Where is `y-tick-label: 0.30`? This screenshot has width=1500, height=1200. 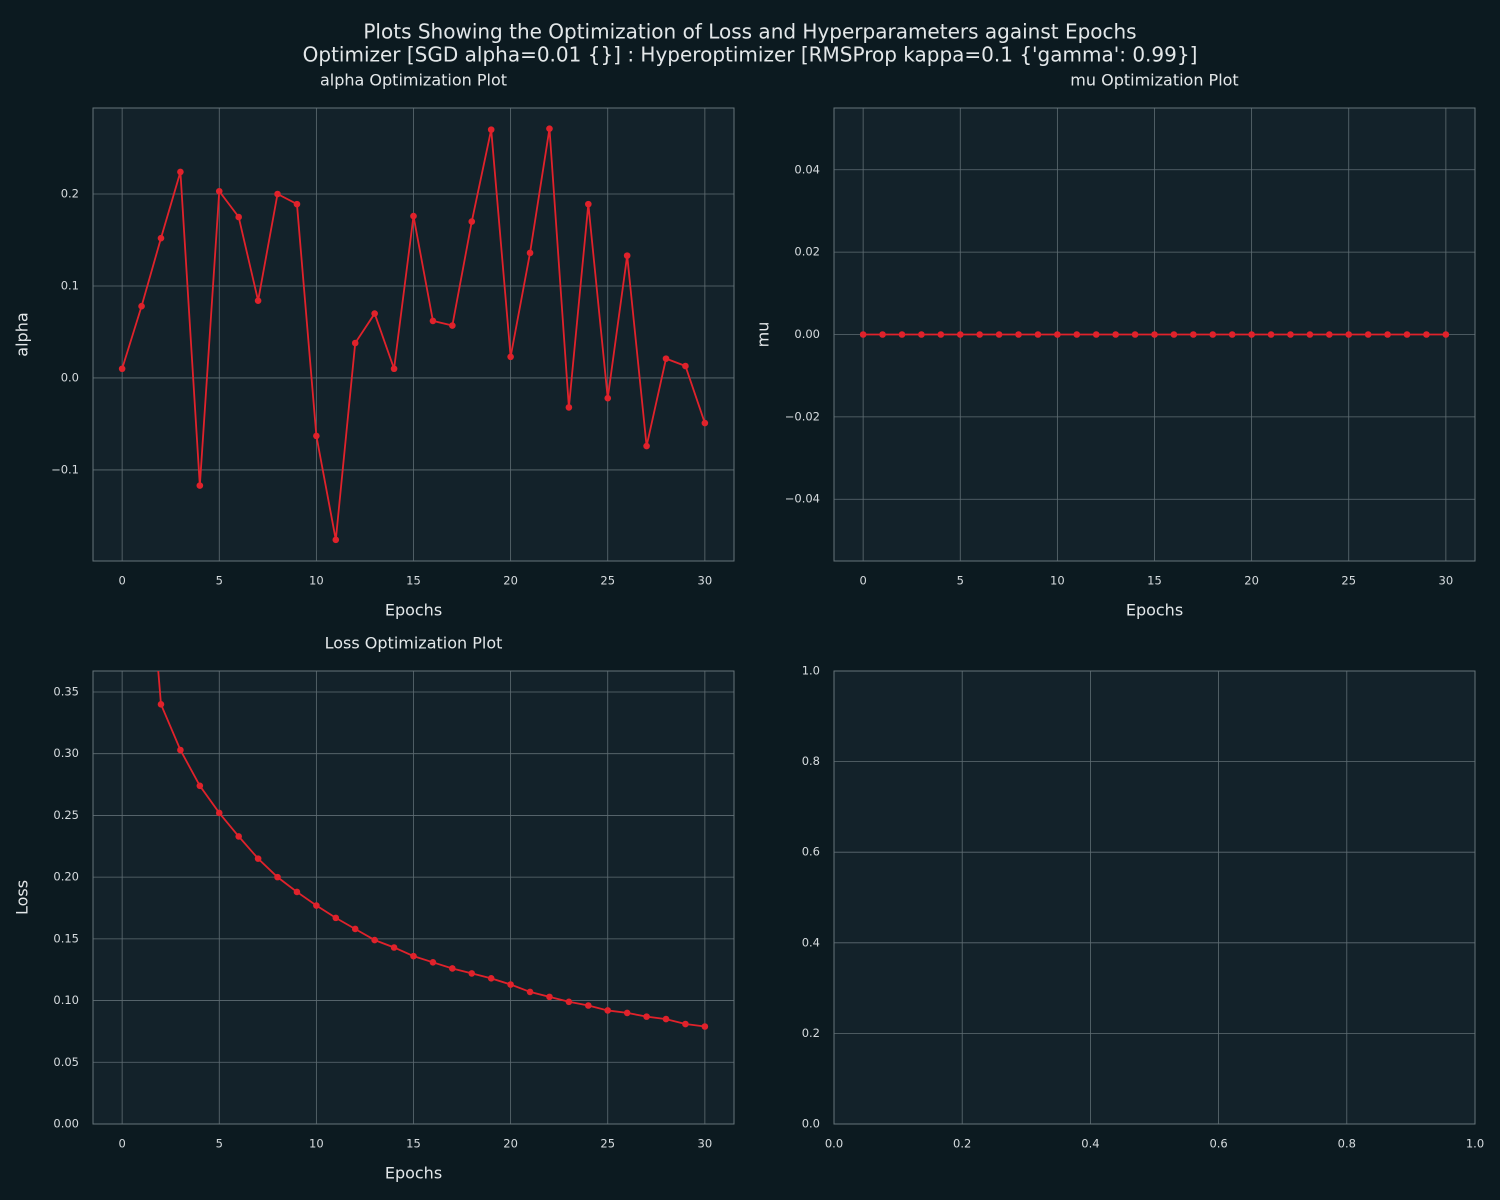
y-tick-label: 0.30 is located at coordinates (66, 753).